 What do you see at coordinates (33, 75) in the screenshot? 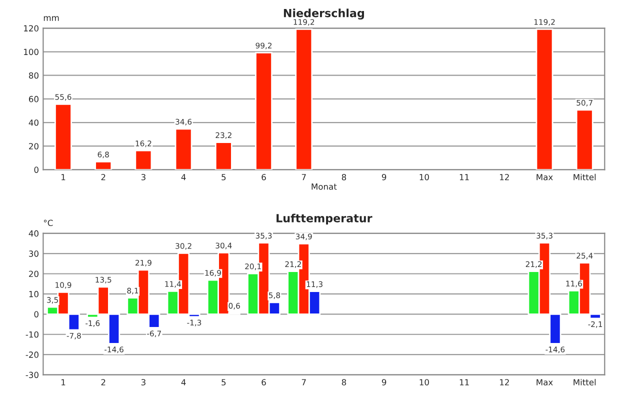
I see `y-tick-label: 80` at bounding box center [33, 75].